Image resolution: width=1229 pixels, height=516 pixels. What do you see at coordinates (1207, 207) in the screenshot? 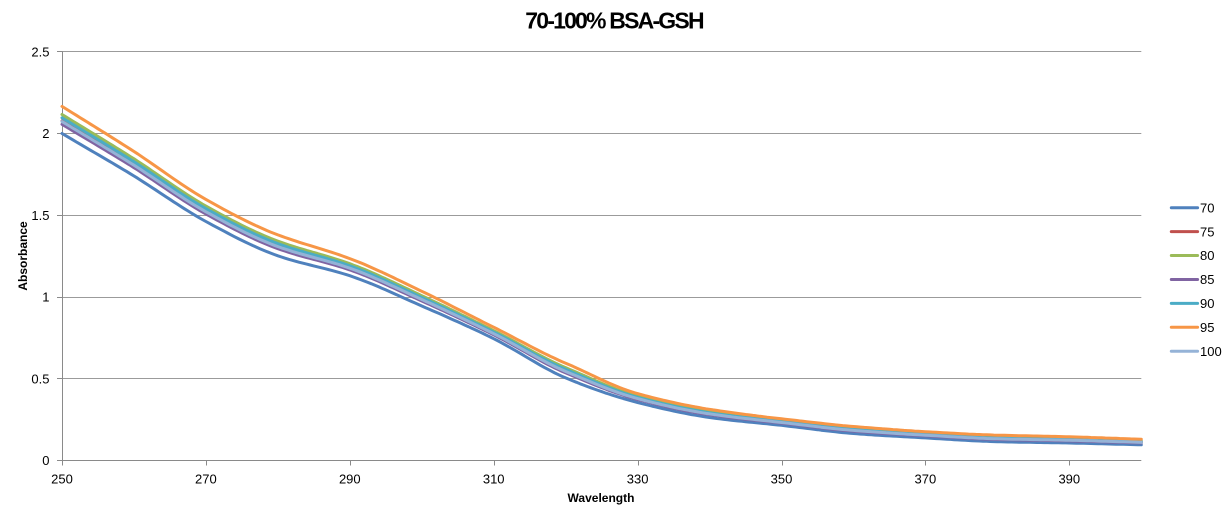
I see `svg-text: 70` at bounding box center [1207, 207].